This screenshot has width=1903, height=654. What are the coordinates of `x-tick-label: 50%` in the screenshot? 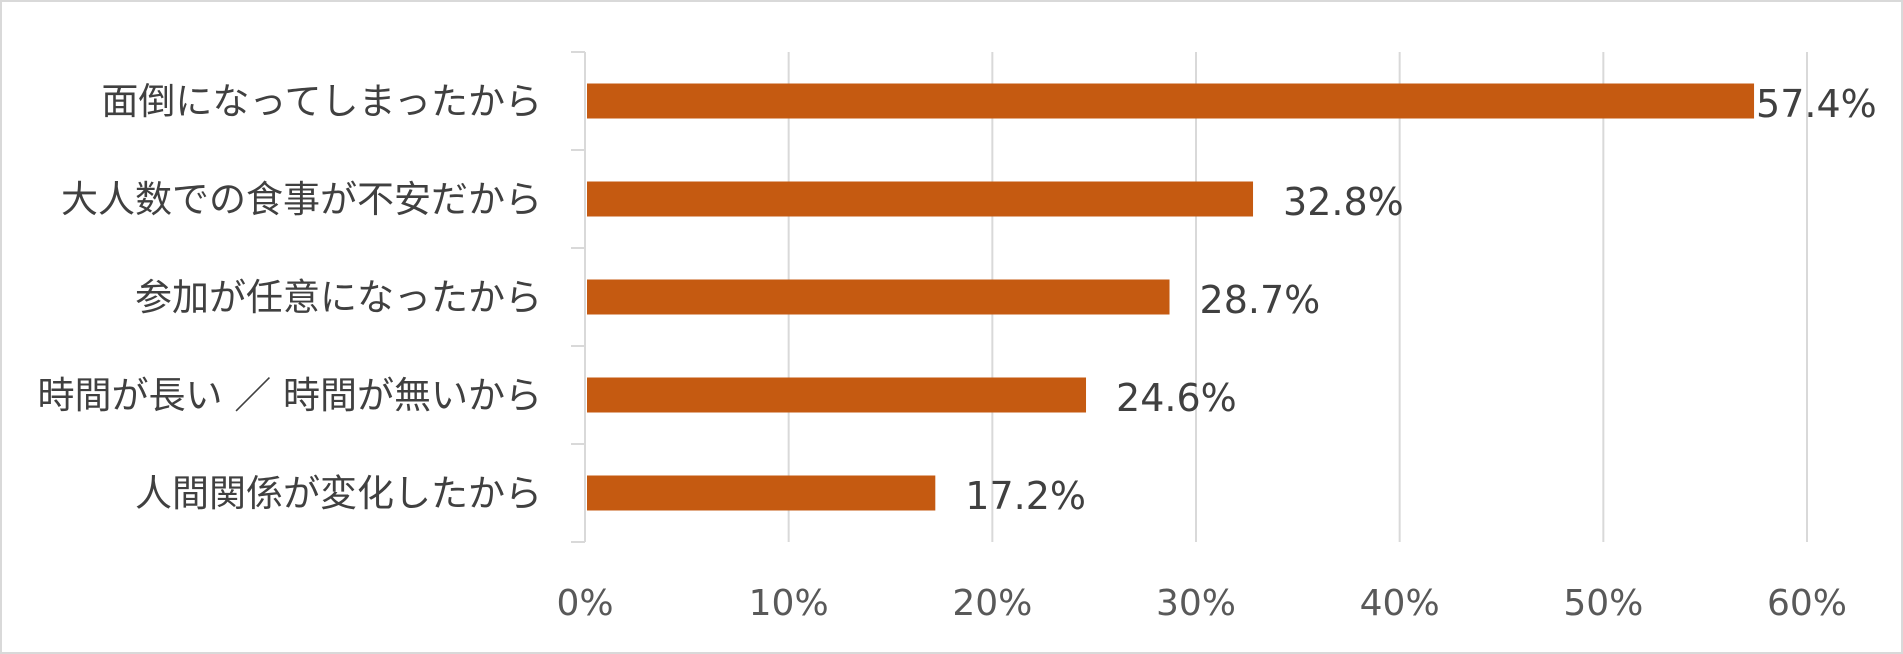 It's located at (1603, 603).